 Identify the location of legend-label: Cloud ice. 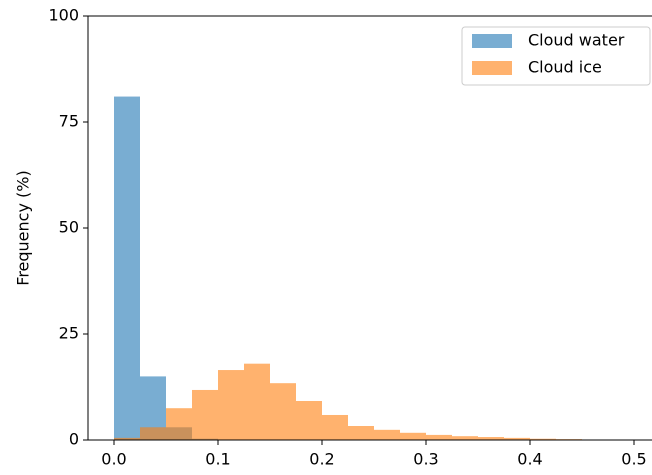
(565, 67).